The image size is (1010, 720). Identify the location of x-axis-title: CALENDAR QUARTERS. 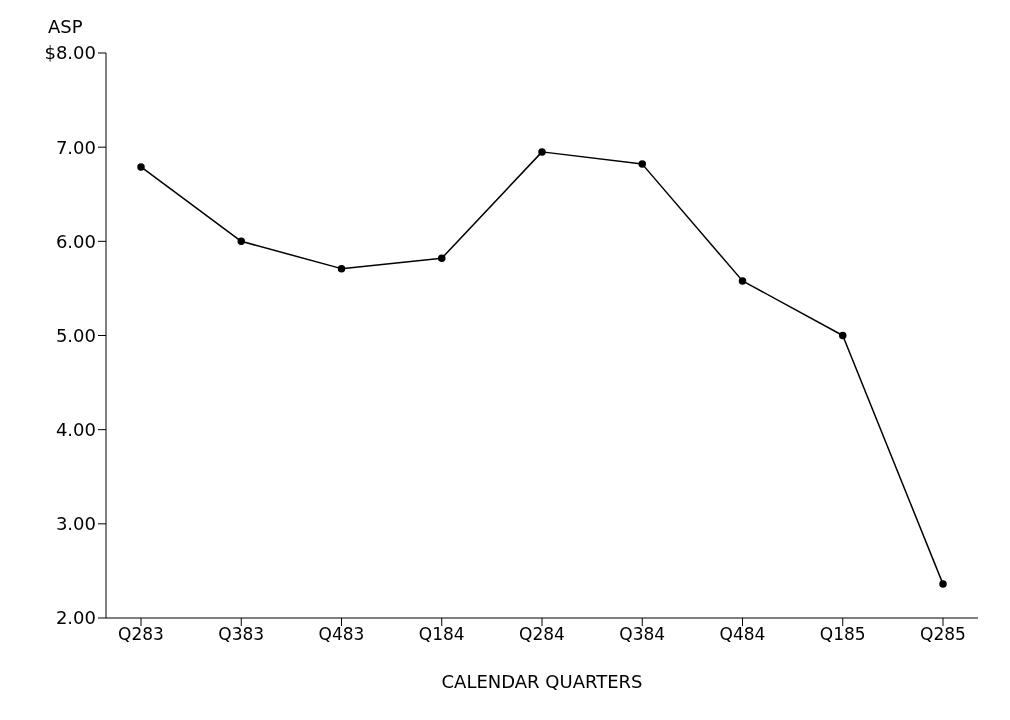
(542, 681).